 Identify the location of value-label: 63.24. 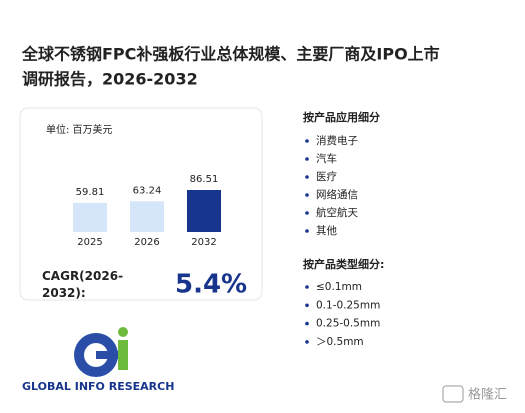
(147, 190).